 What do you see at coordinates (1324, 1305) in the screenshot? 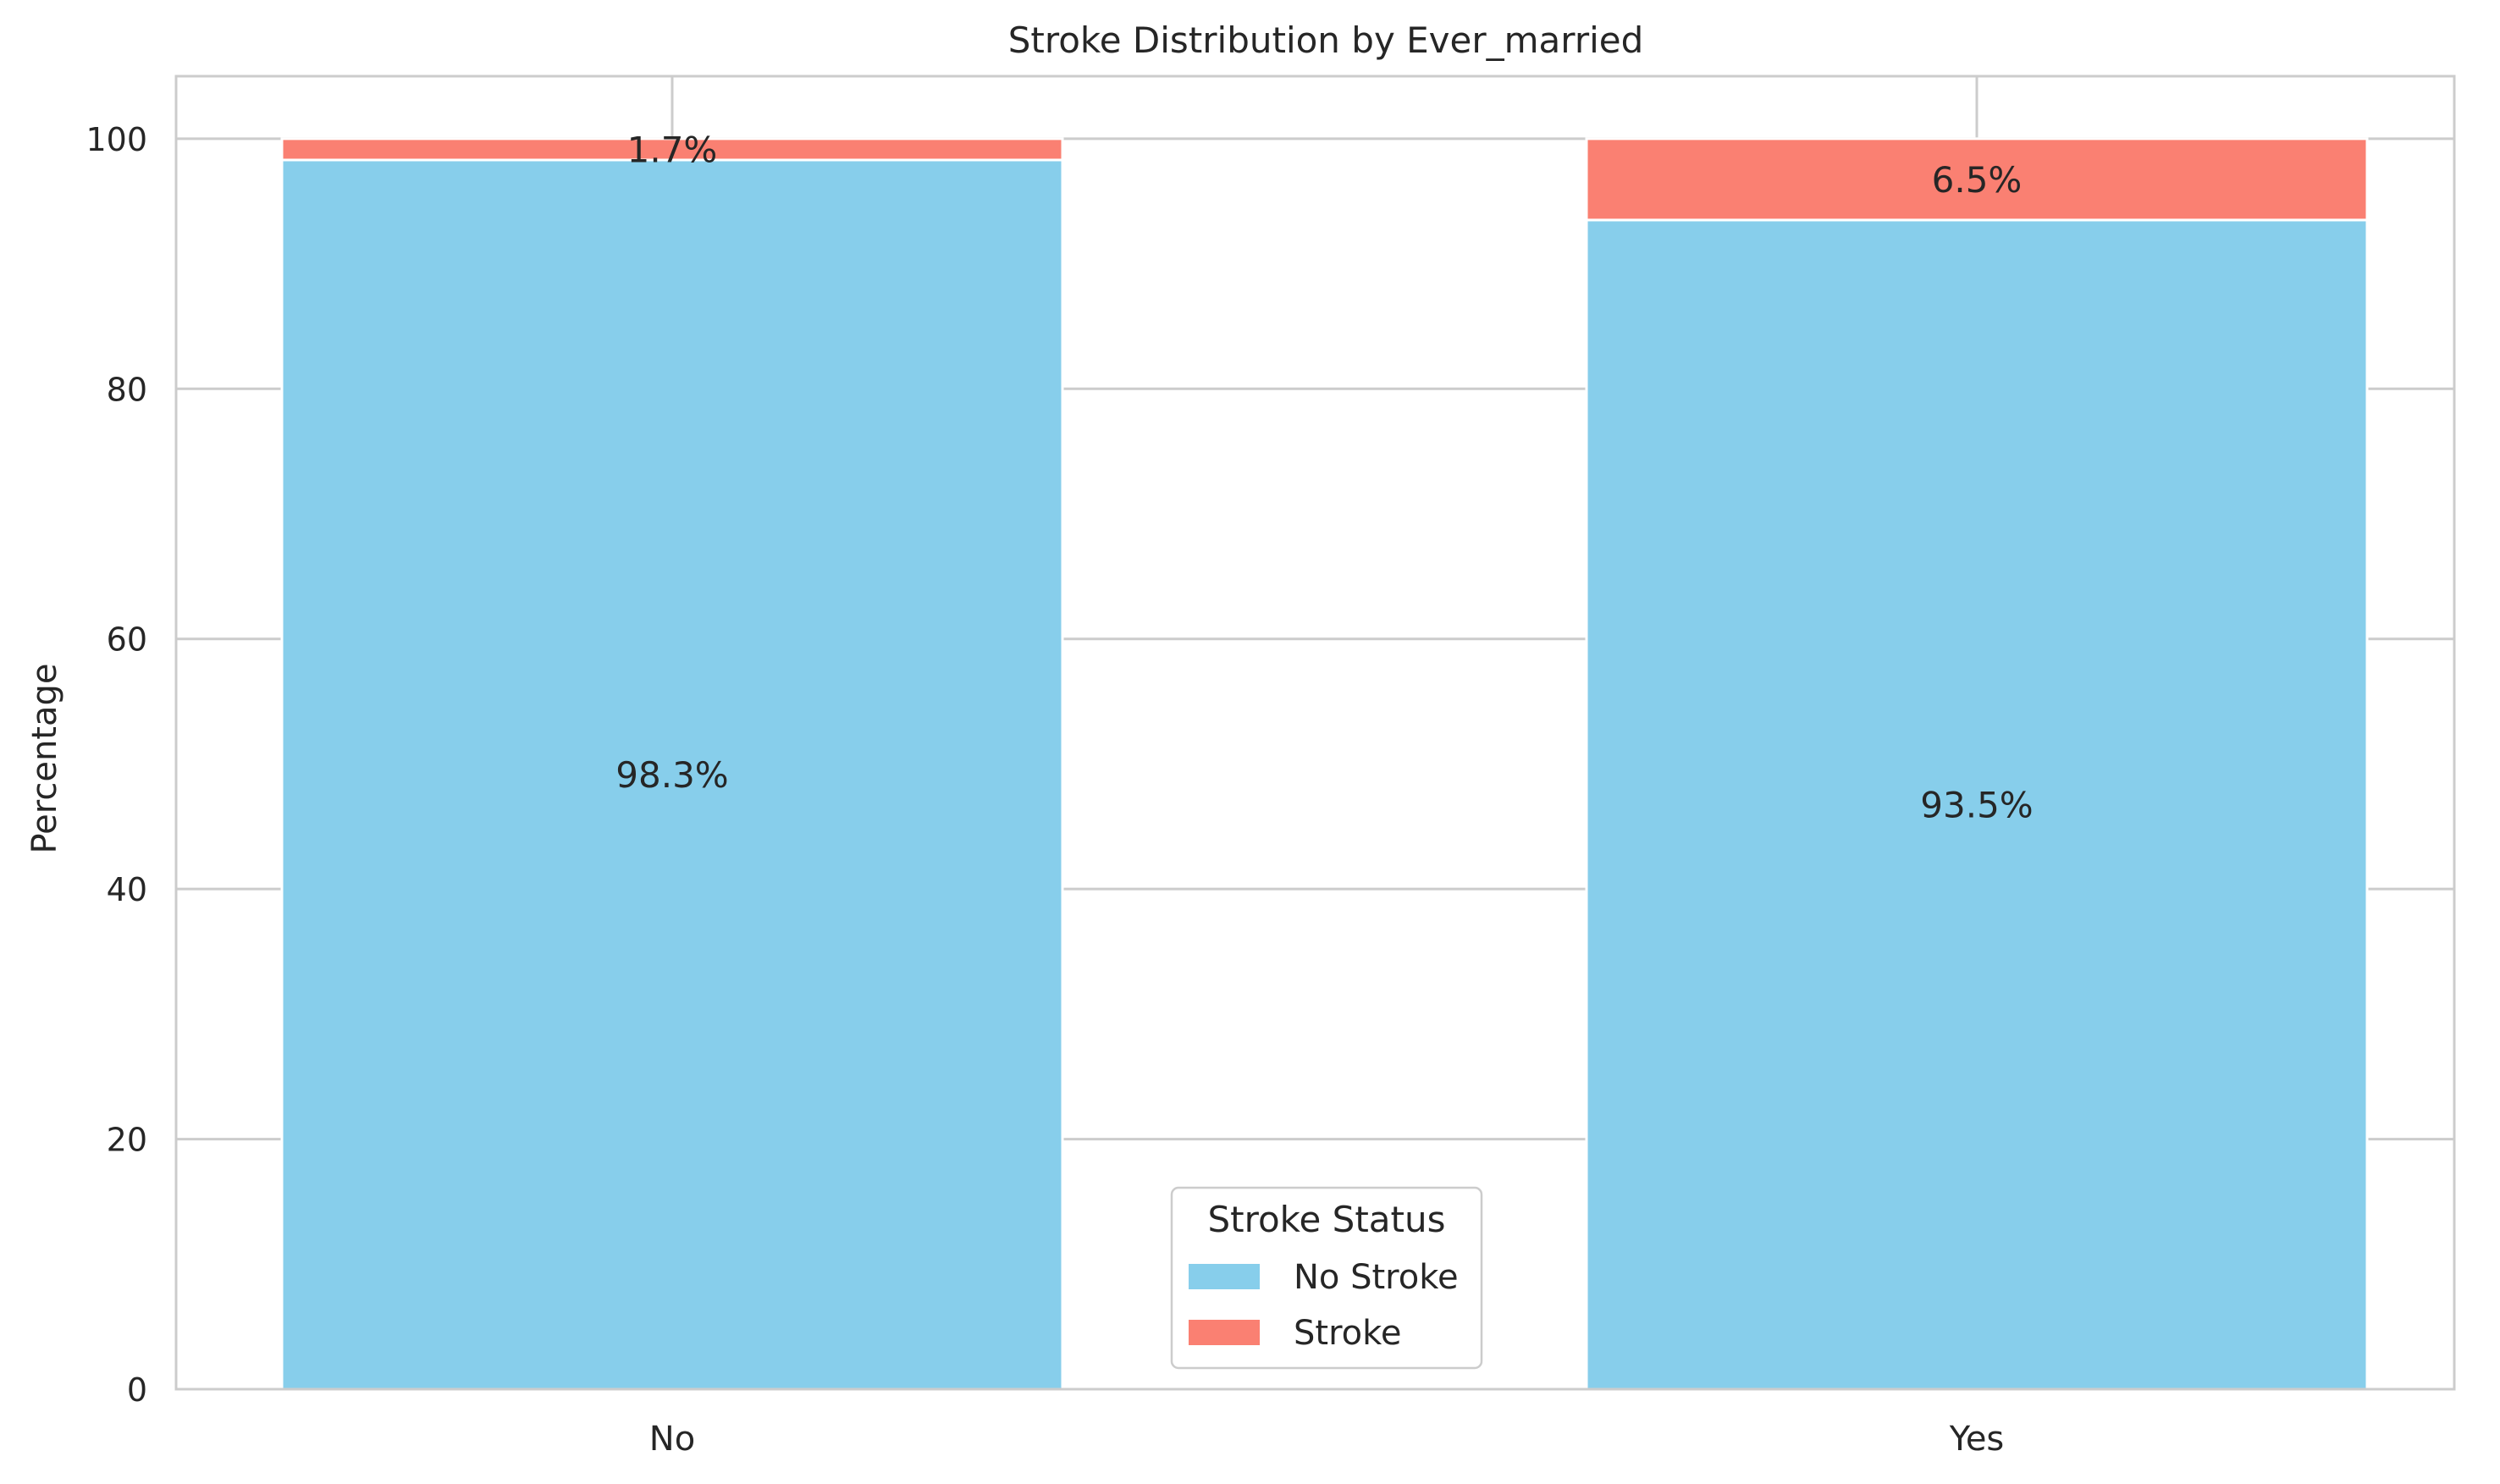
I see `legend-items: No Stroke Stroke` at bounding box center [1324, 1305].